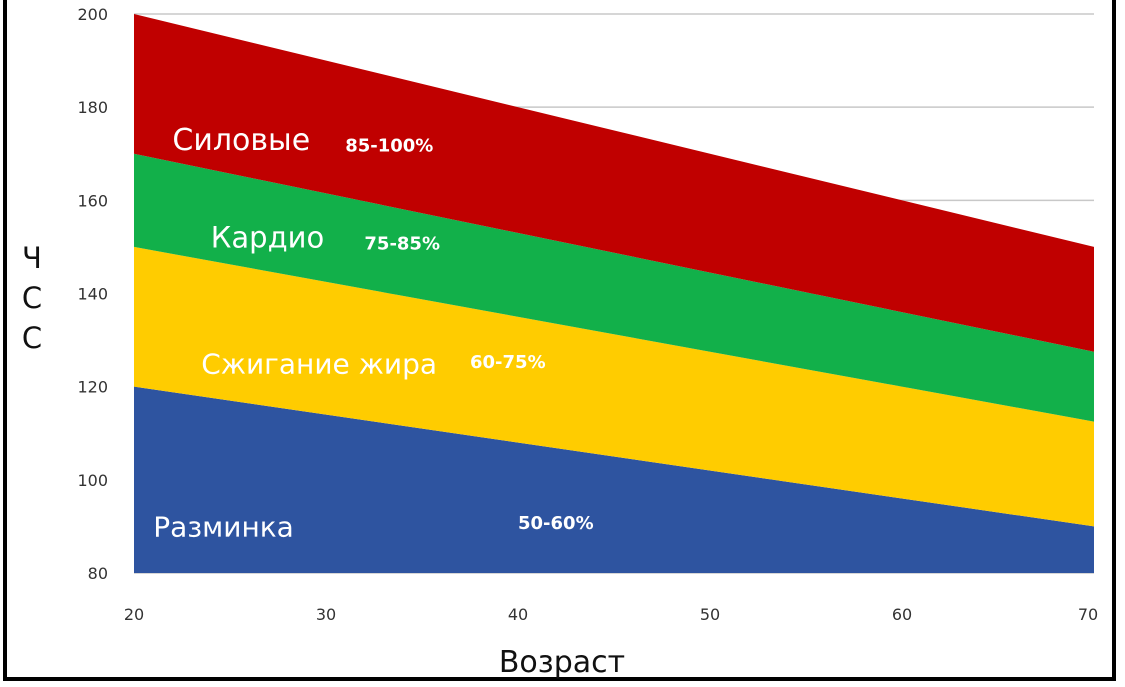 This screenshot has height=687, width=1125. Describe the element at coordinates (902, 614) in the screenshot. I see `x-tick-label: 60` at that location.